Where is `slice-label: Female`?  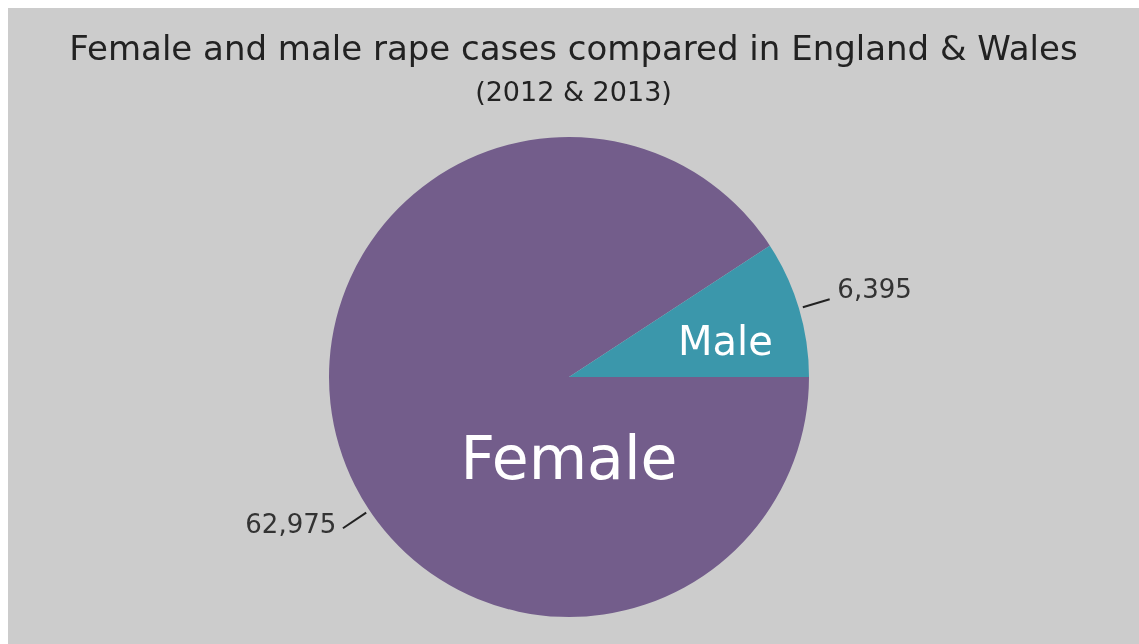 slice-label: Female is located at coordinates (569, 457).